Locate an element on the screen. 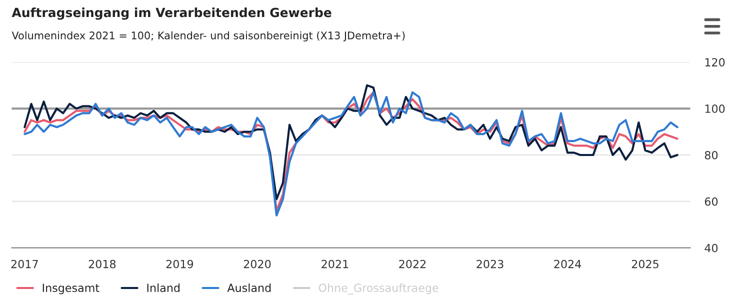 This screenshot has height=303, width=732. legend-label: Inland is located at coordinates (163, 287).